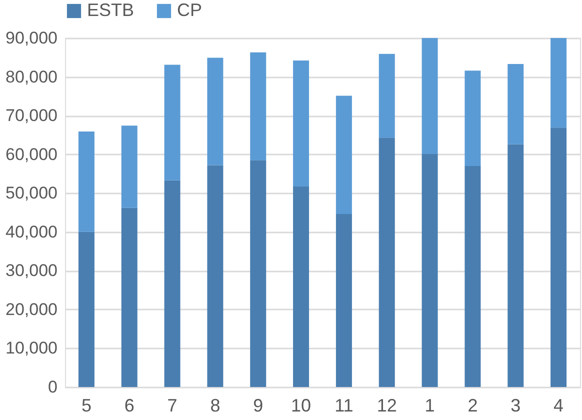 The height and width of the screenshot is (420, 582). What do you see at coordinates (386, 406) in the screenshot?
I see `x-tick-label: 12` at bounding box center [386, 406].